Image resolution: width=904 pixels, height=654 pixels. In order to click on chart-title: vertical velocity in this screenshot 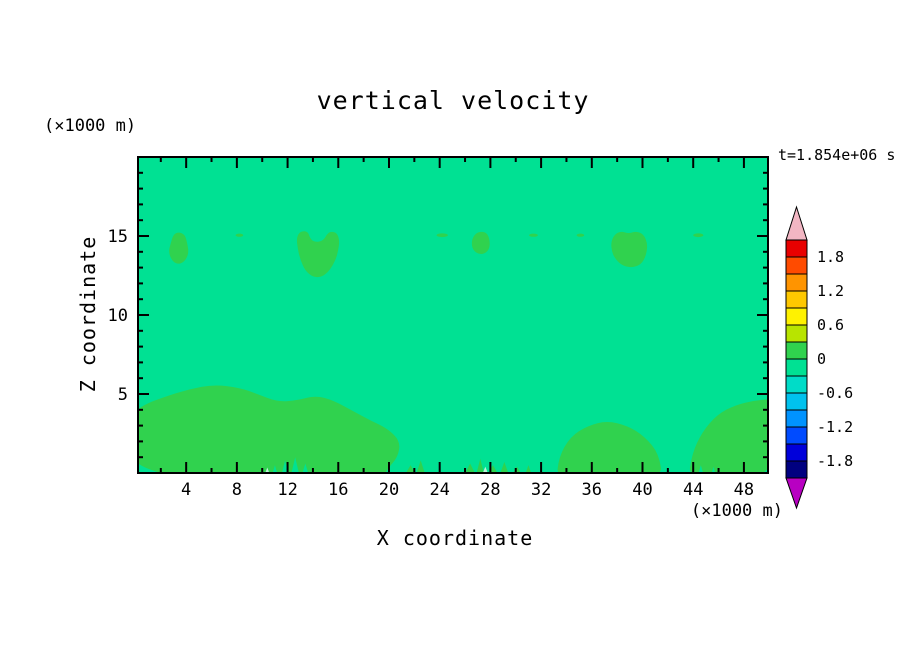, I will do `click(453, 100)`.